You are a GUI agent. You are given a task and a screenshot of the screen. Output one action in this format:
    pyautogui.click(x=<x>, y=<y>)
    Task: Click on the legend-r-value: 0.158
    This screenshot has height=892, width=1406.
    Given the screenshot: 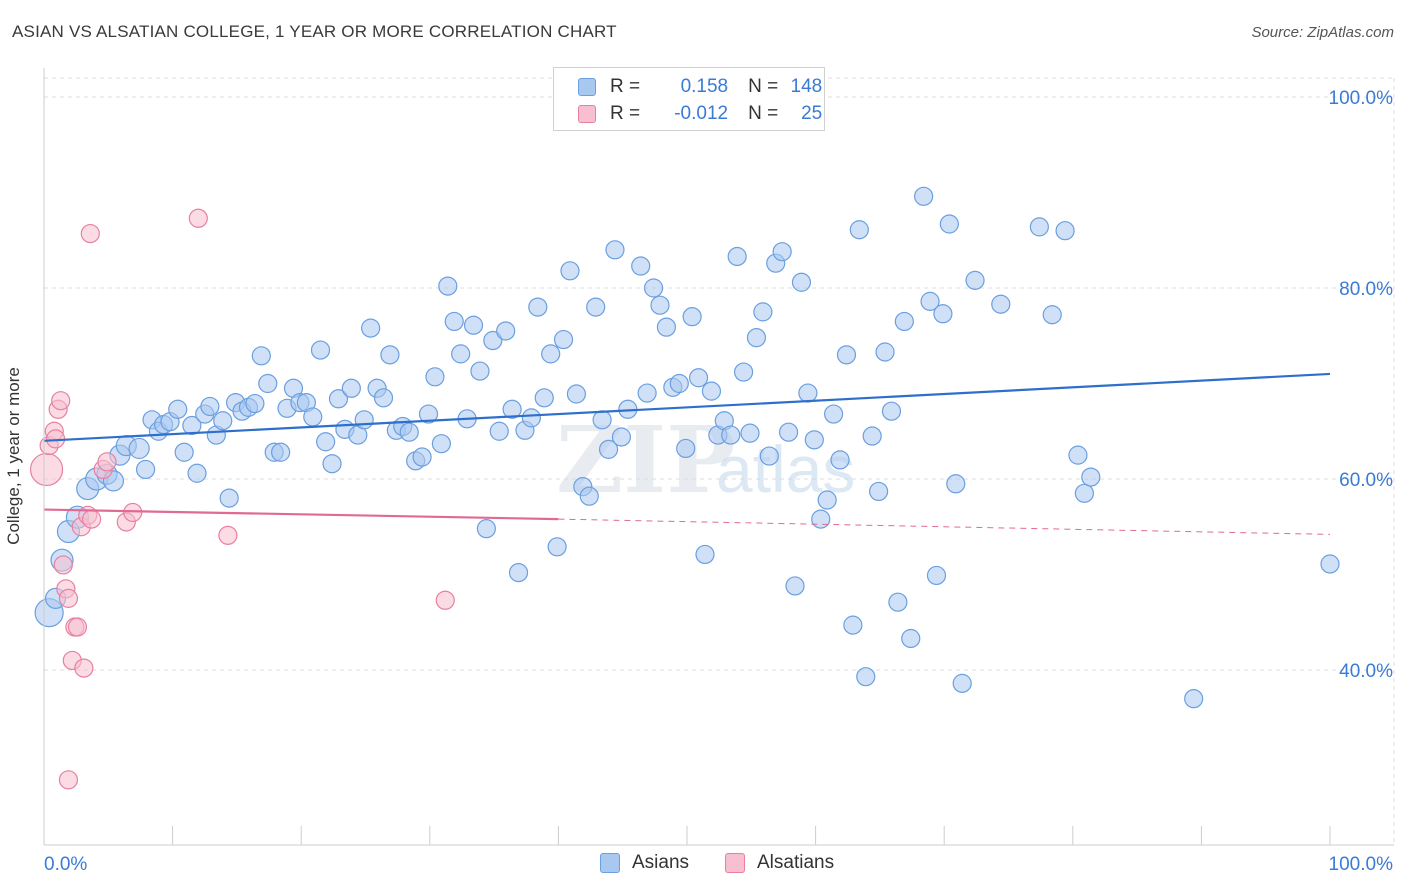 What is the action you would take?
    pyautogui.click(x=704, y=86)
    